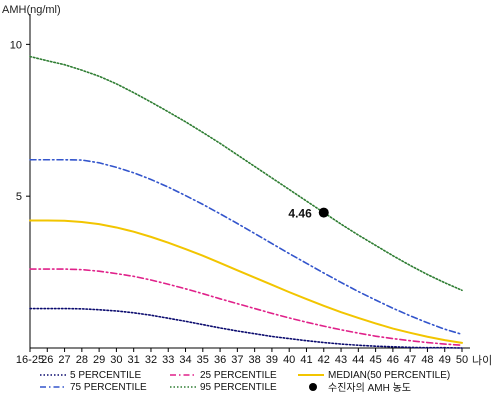 Image resolution: width=500 pixels, height=400 pixels. What do you see at coordinates (300, 214) in the screenshot?
I see `patient-marker-label: 4.46` at bounding box center [300, 214].